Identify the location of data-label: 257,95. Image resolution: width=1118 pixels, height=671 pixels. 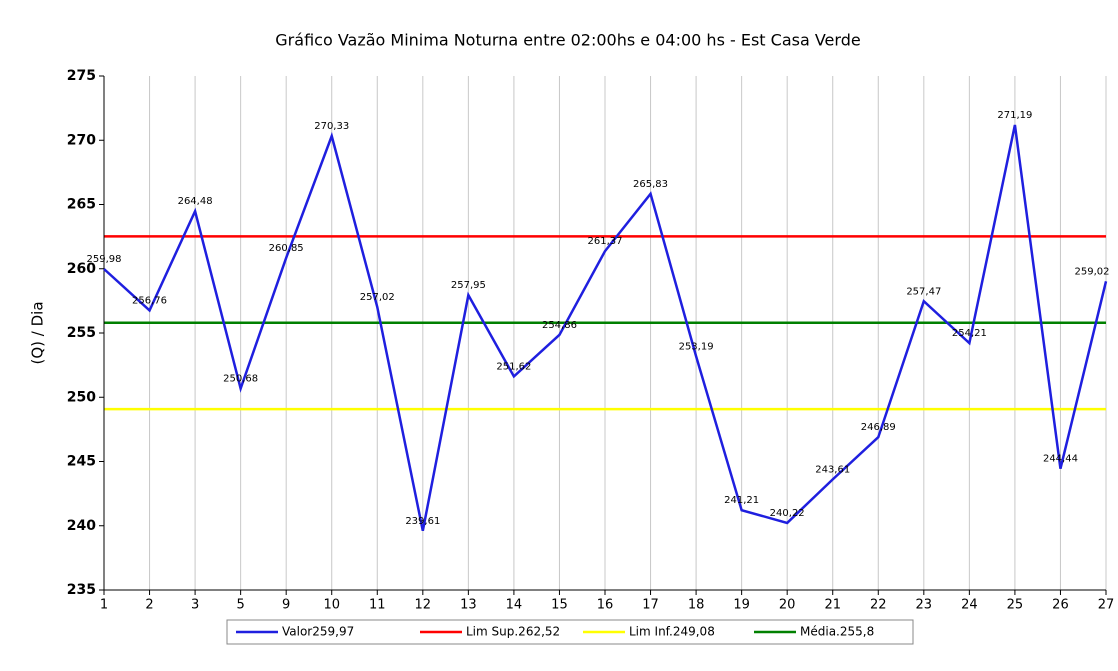
(468, 285).